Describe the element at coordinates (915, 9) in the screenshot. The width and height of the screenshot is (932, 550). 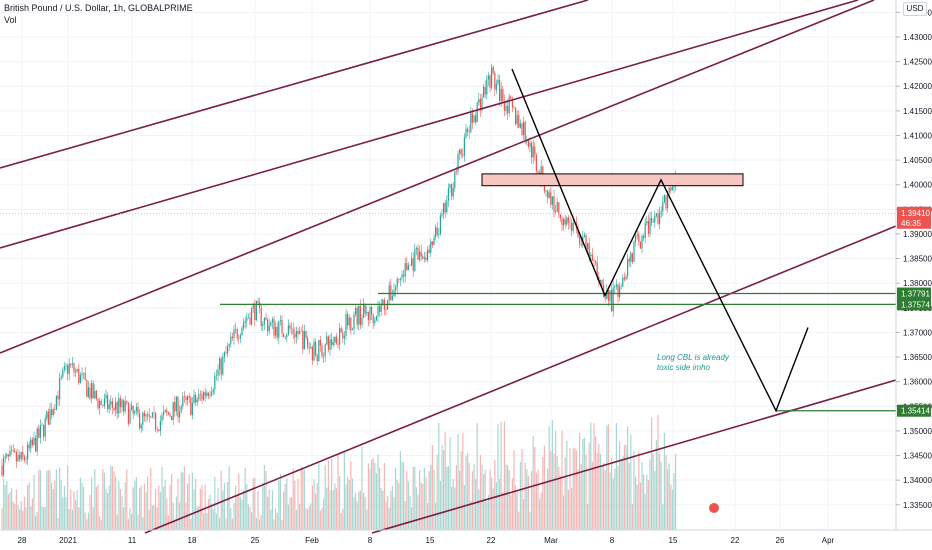
I see `currency-button: USD` at that location.